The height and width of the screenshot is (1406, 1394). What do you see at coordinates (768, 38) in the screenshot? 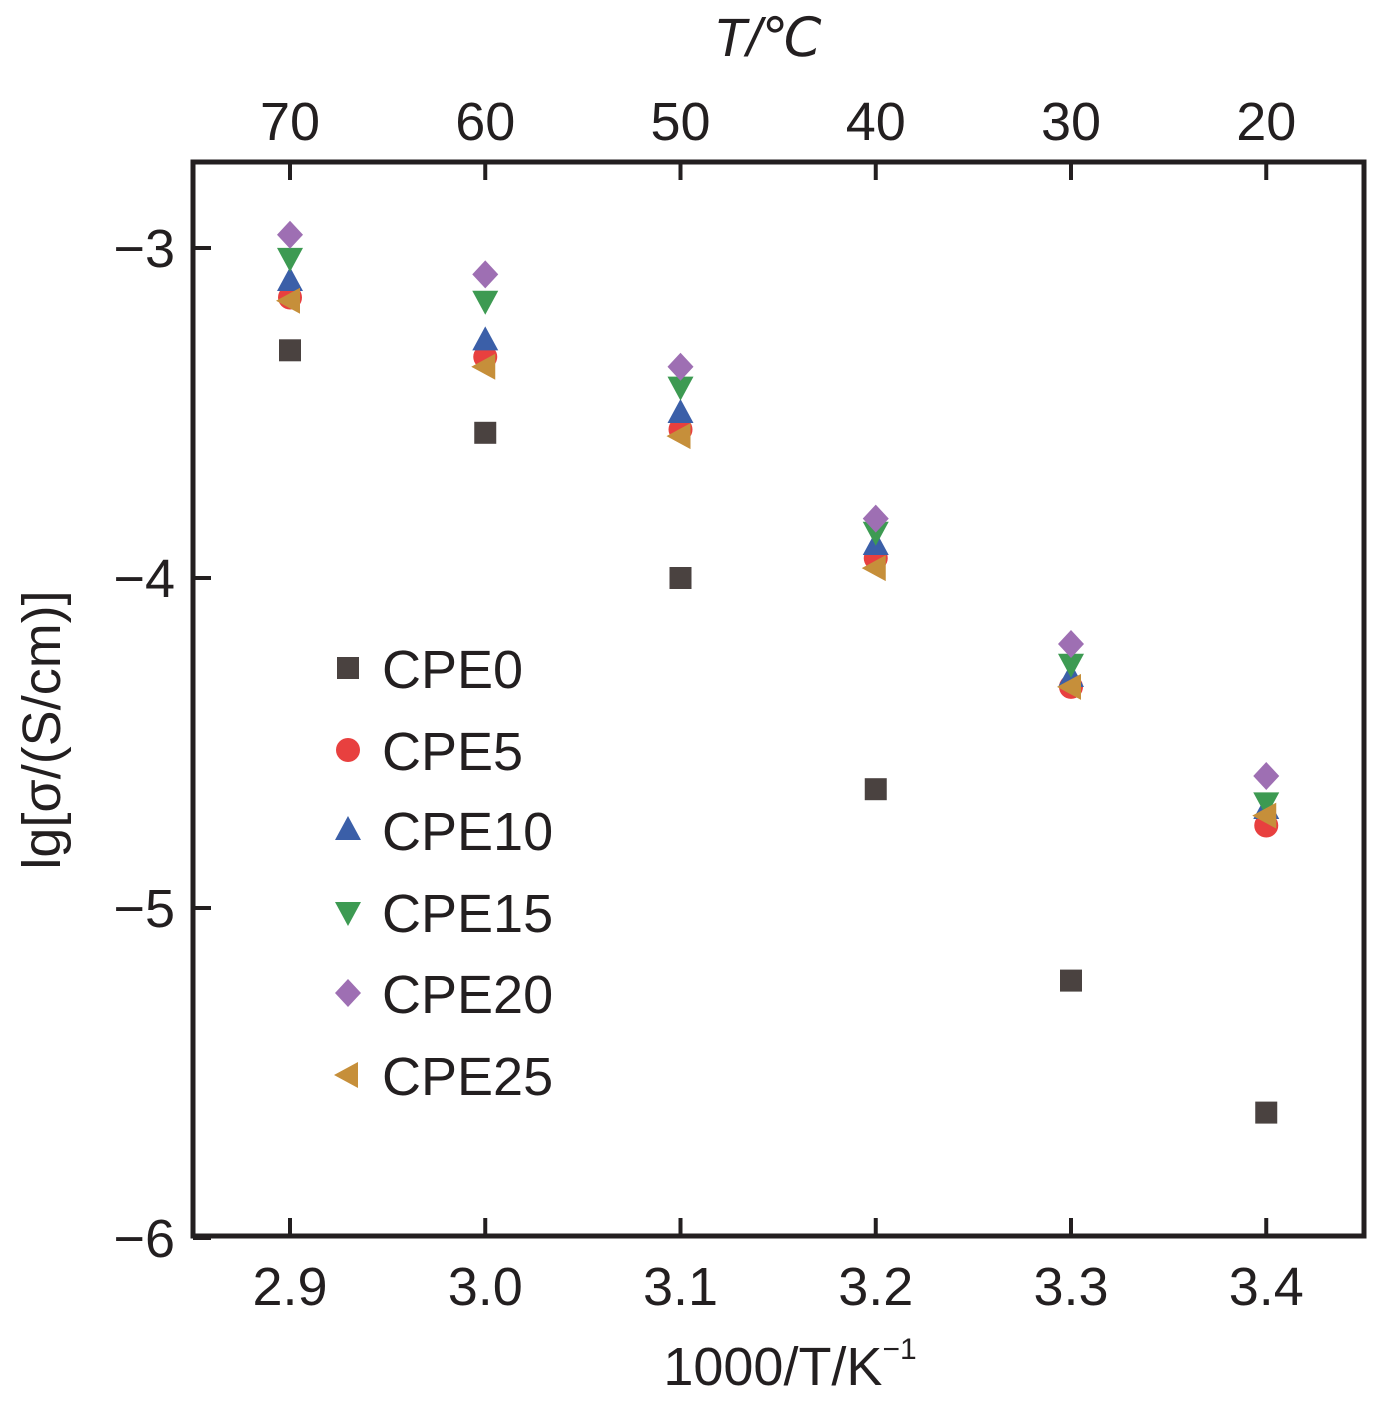
I see `top-axis-title: T/℃` at bounding box center [768, 38].